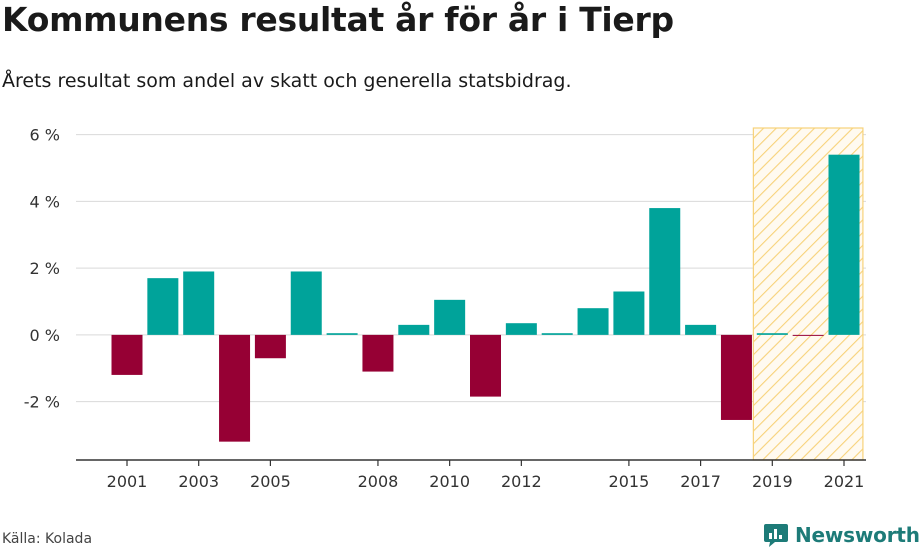 The image size is (920, 552). I want to click on bar-2014, so click(593, 321).